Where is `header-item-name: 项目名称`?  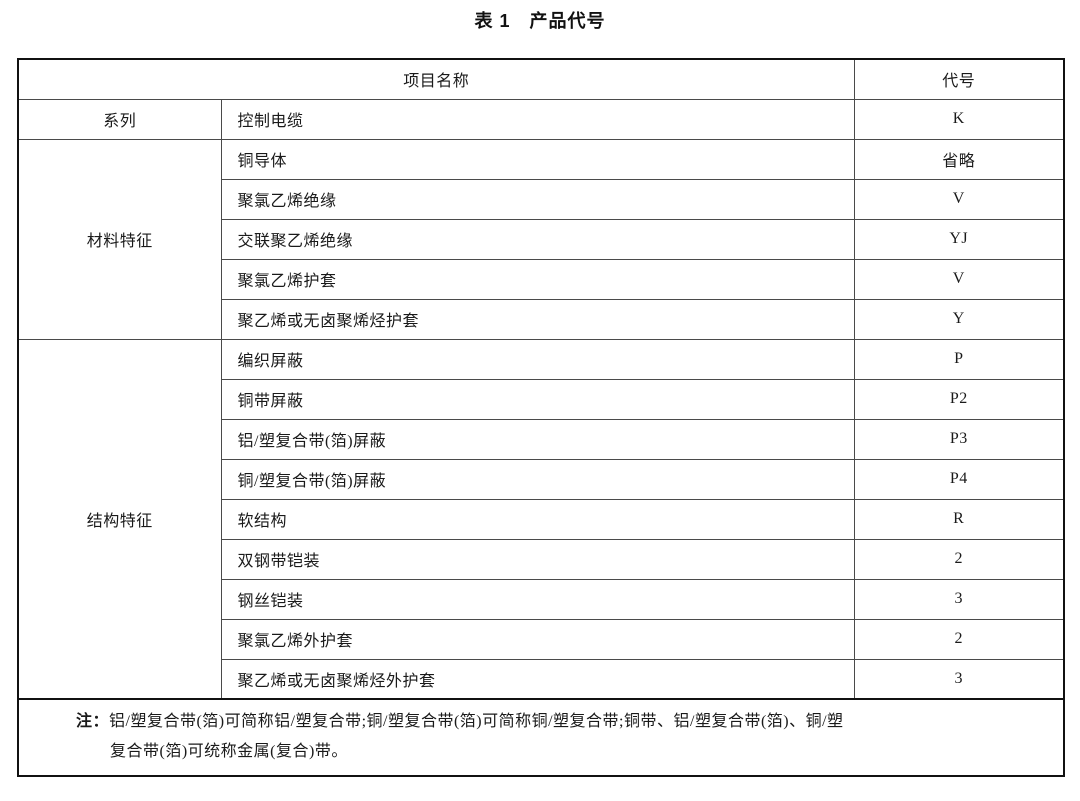
header-item-name: 项目名称 is located at coordinates (436, 79).